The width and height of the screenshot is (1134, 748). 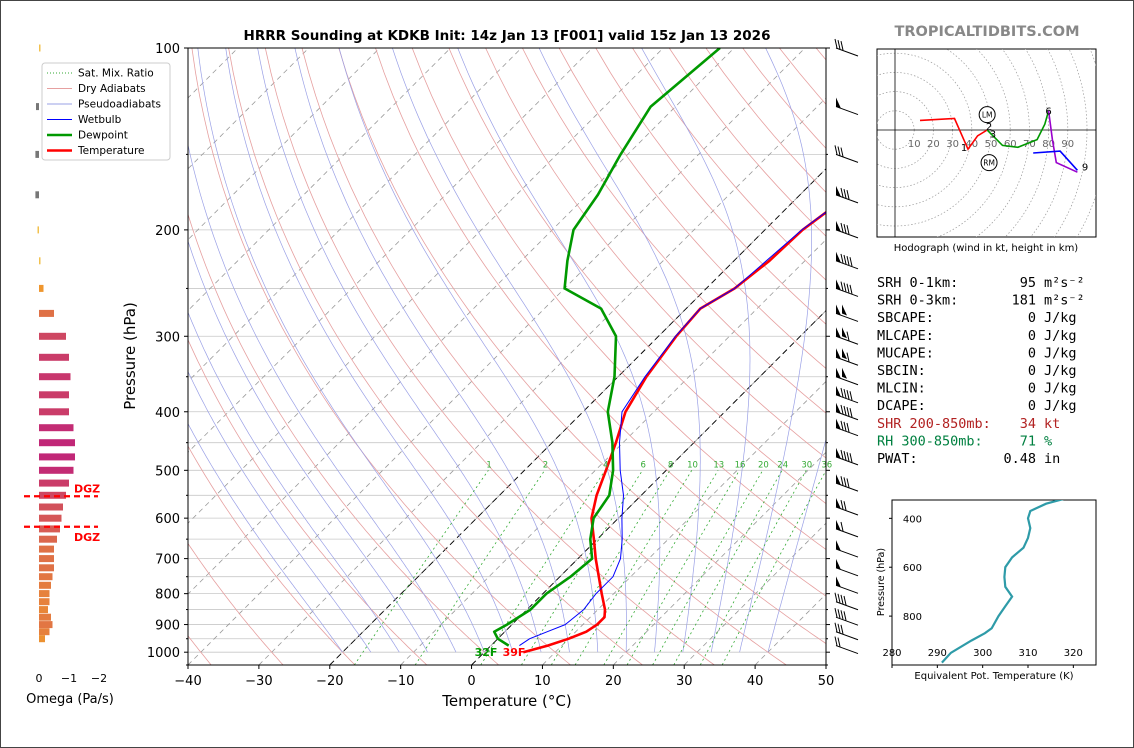 I want to click on hodograph-ring-label: 30, so click(x=952, y=144).